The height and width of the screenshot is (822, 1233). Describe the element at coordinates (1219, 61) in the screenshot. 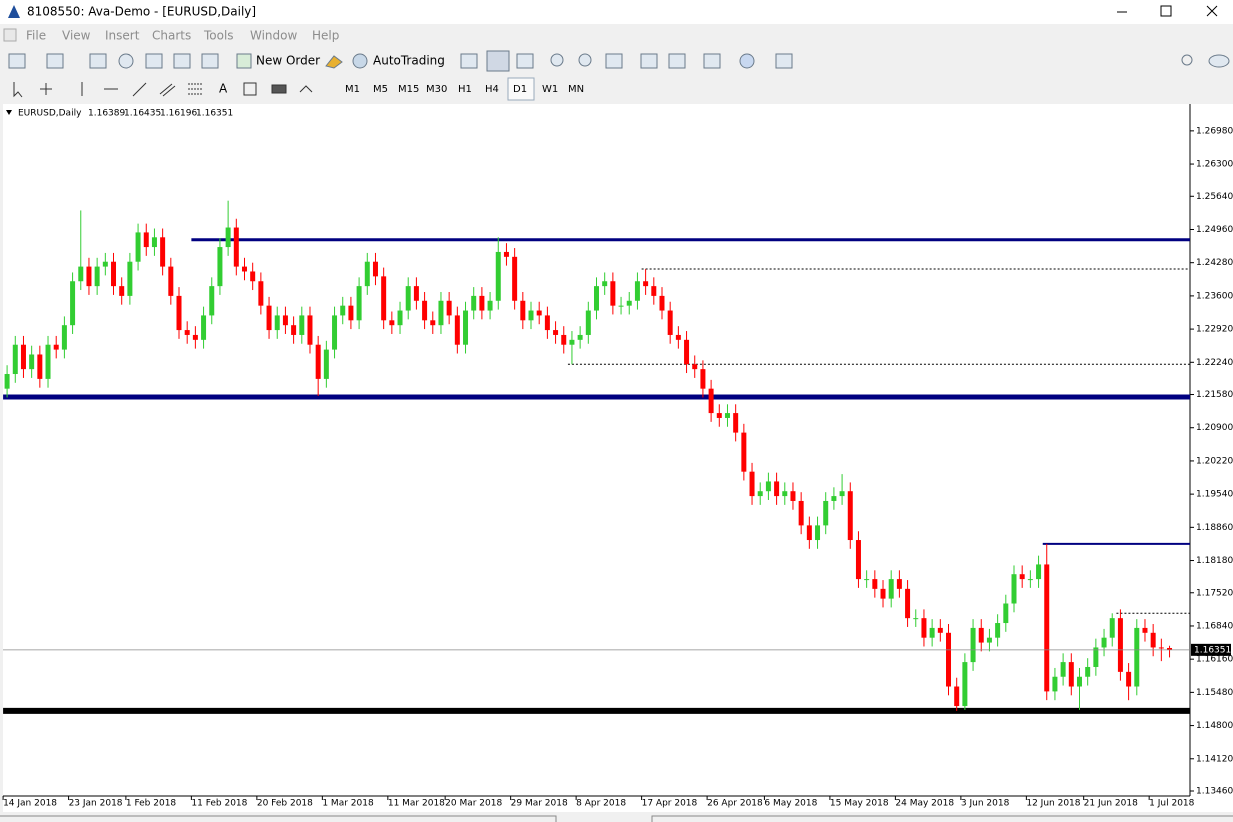

I see `icon-chat` at that location.